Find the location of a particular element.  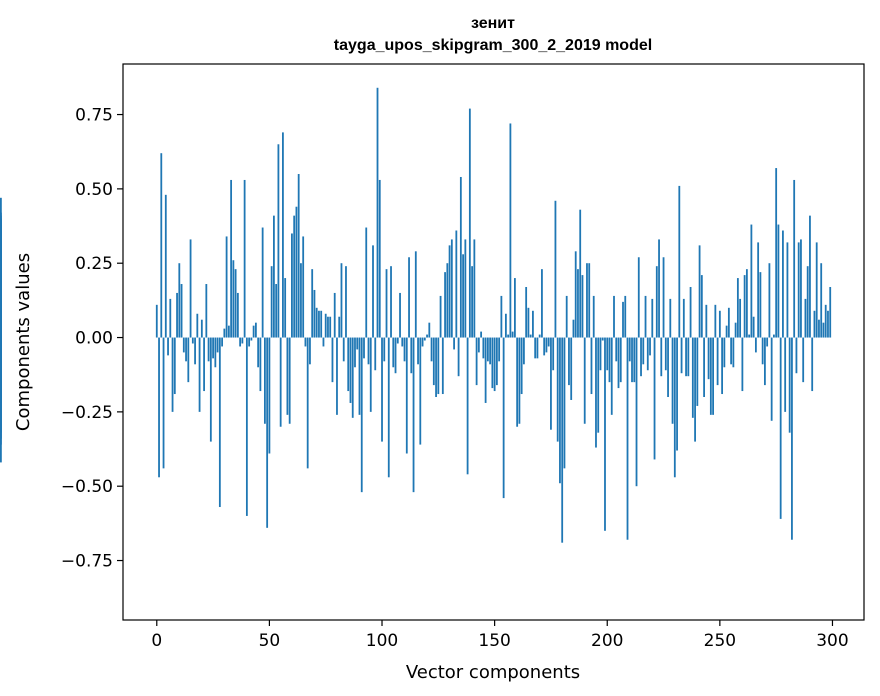

x-tick-label: 50 is located at coordinates (270, 641).